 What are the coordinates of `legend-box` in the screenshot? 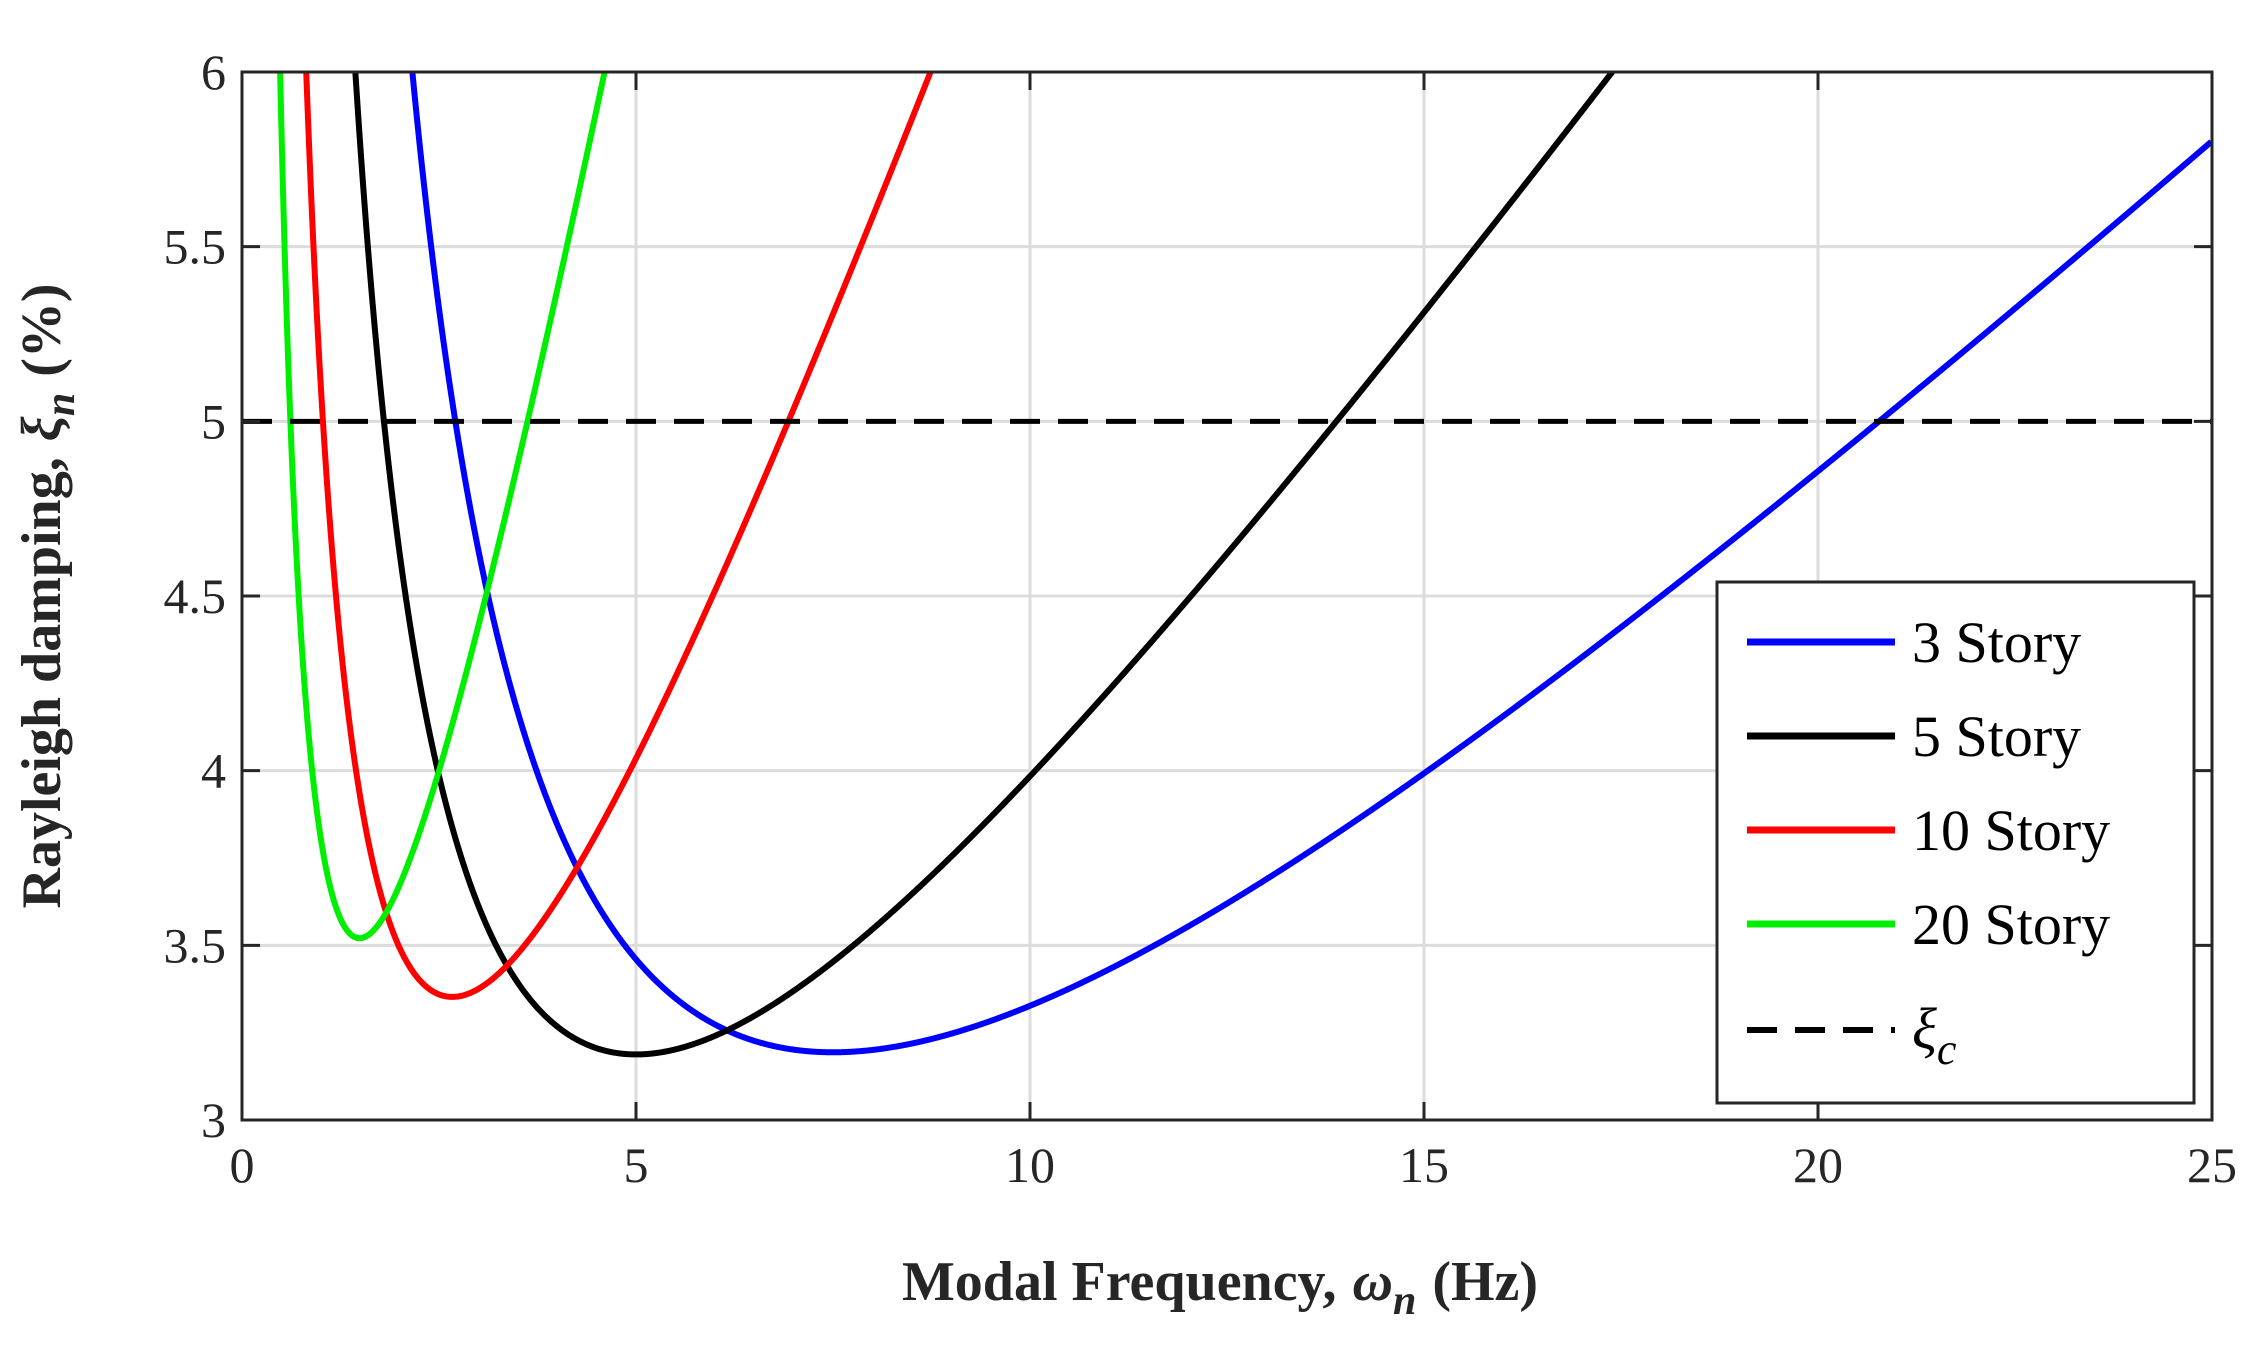 It's located at (1955, 842).